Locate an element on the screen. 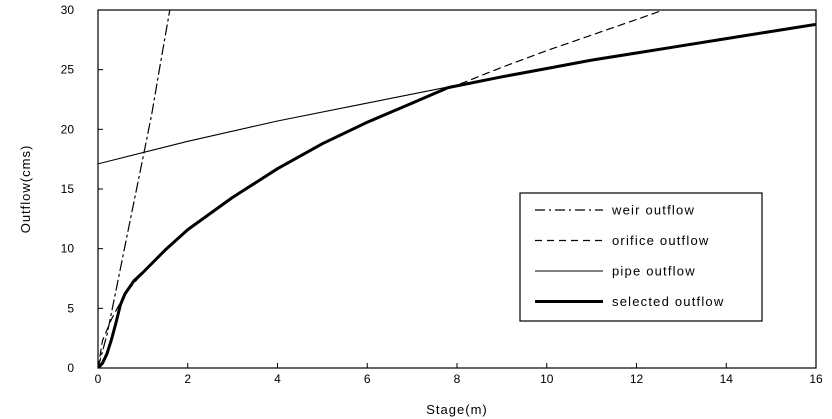 Image resolution: width=832 pixels, height=419 pixels. y-tick-label: 0 is located at coordinates (70, 368).